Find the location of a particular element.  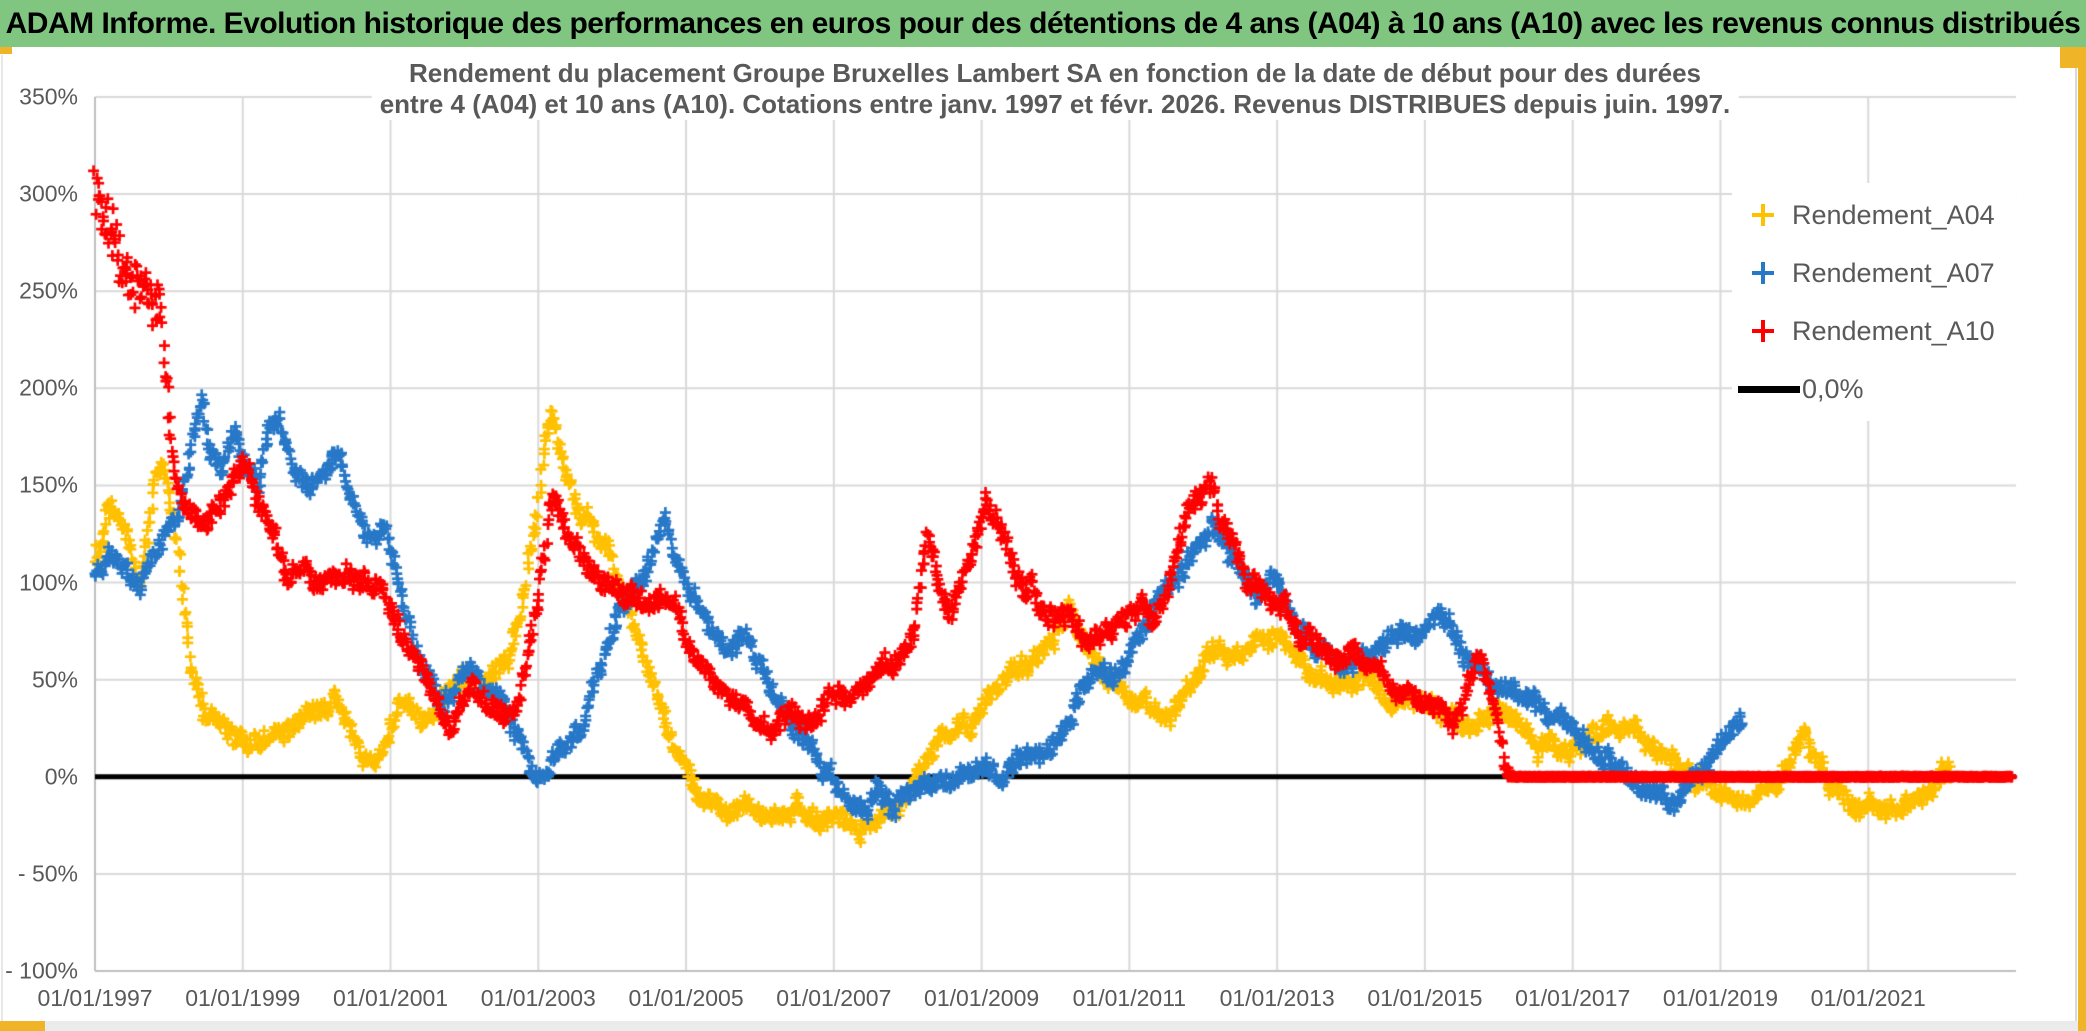

legend-label: 0,0% is located at coordinates (1833, 388).